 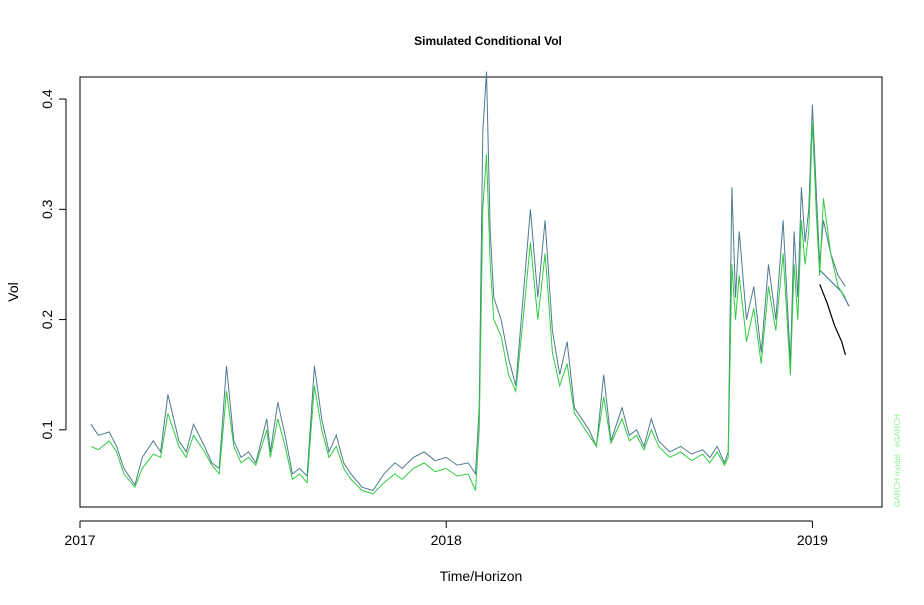 What do you see at coordinates (47, 209) in the screenshot?
I see `y-tick-label-0.3: 0.3` at bounding box center [47, 209].